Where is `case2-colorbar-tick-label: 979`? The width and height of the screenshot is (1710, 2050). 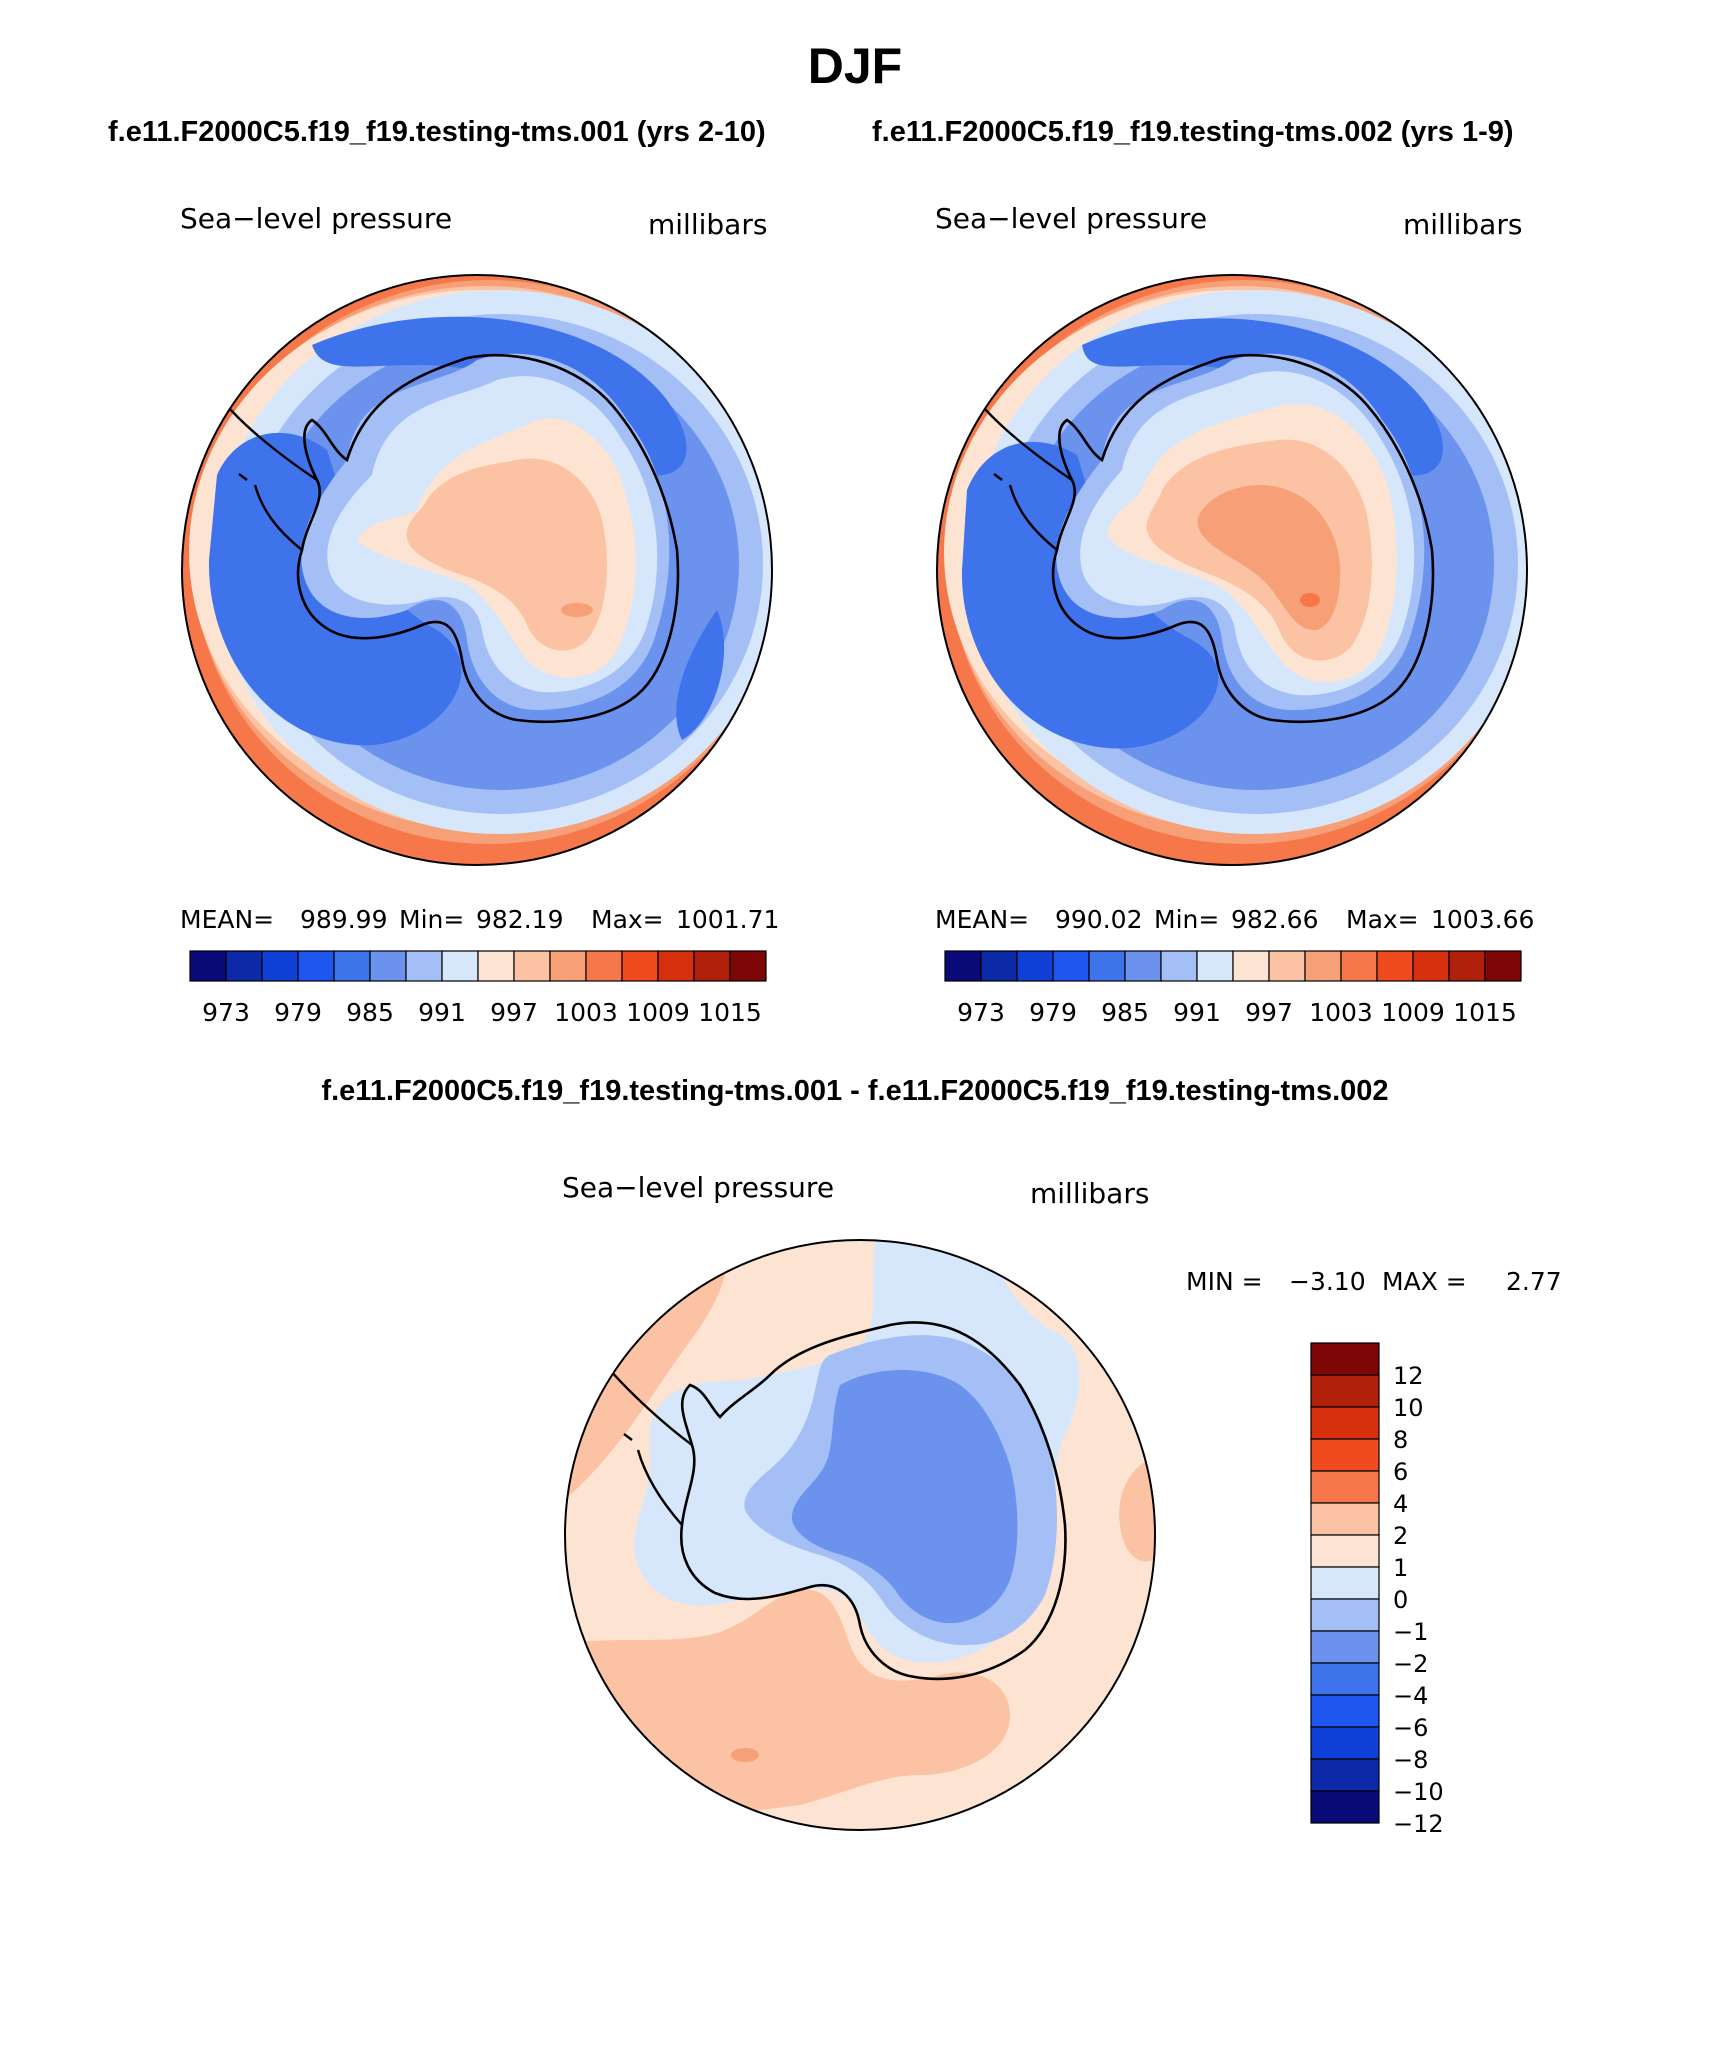
case2-colorbar-tick-label: 979 is located at coordinates (1053, 1012).